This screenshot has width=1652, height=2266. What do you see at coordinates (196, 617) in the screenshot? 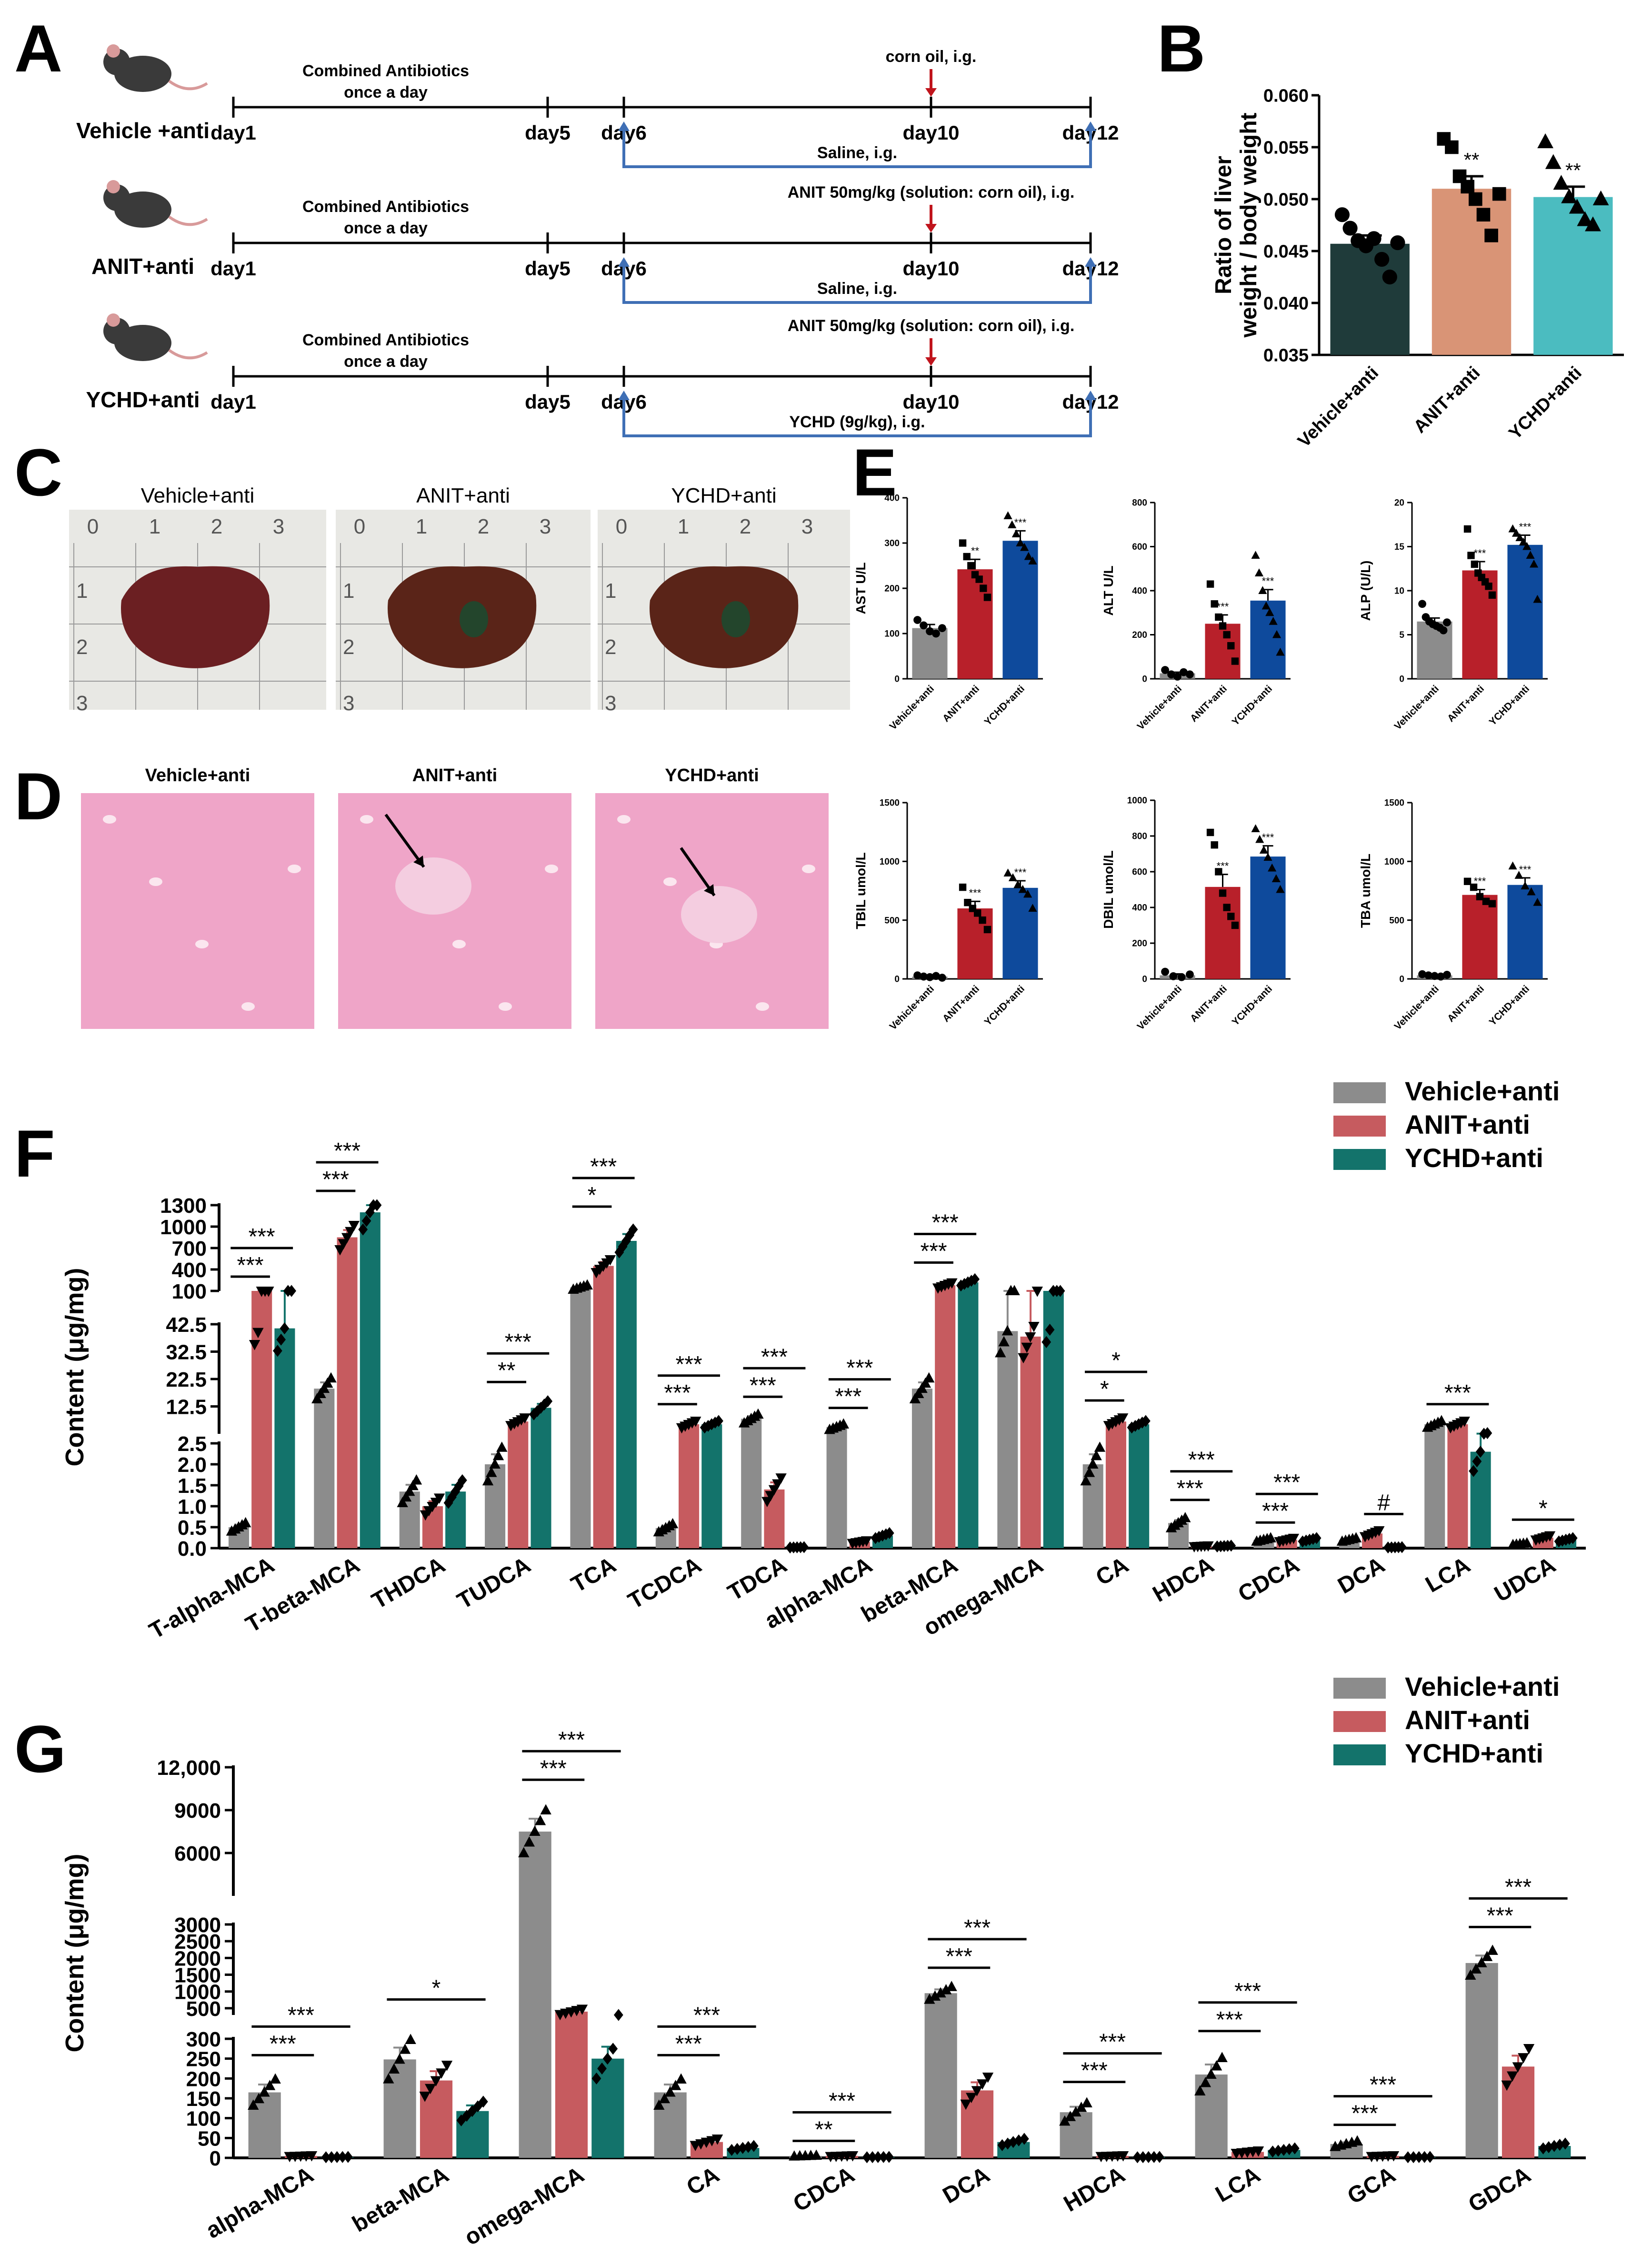
I see `liver-photo` at bounding box center [196, 617].